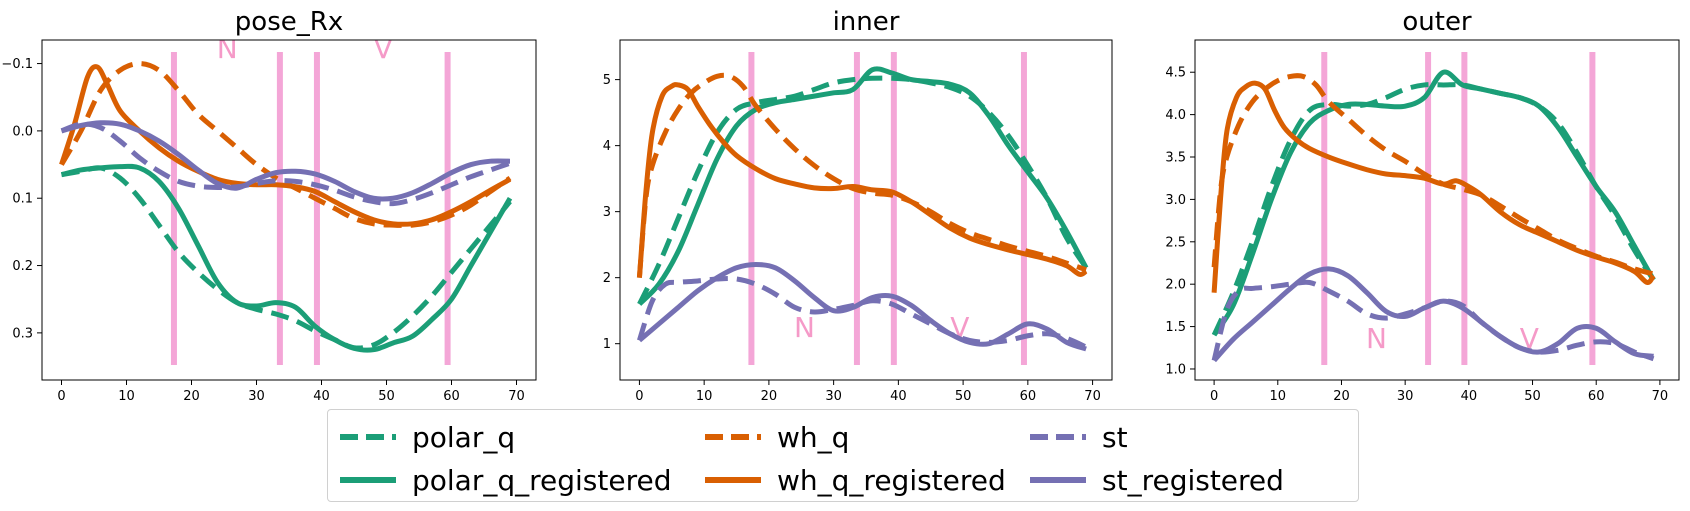 The width and height of the screenshot is (1690, 511). Describe the element at coordinates (17, 64) in the screenshot. I see `y-tick-label: −0.1` at that location.